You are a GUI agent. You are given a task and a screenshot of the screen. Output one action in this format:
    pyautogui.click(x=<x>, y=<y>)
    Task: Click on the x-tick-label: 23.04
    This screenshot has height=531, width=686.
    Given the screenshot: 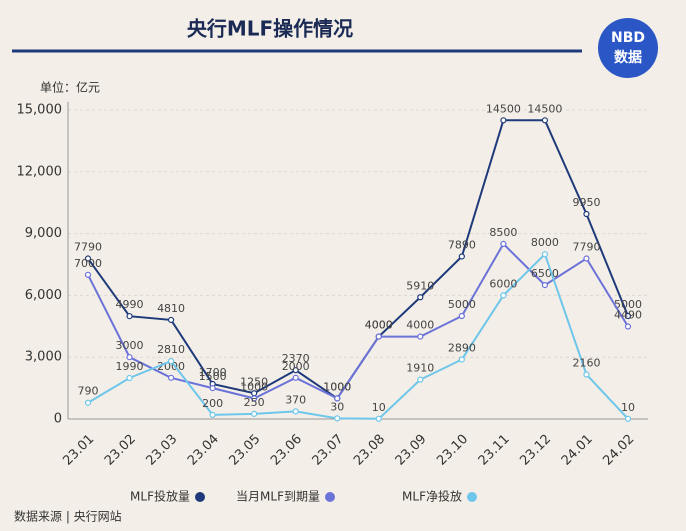 What is the action you would take?
    pyautogui.click(x=203, y=450)
    